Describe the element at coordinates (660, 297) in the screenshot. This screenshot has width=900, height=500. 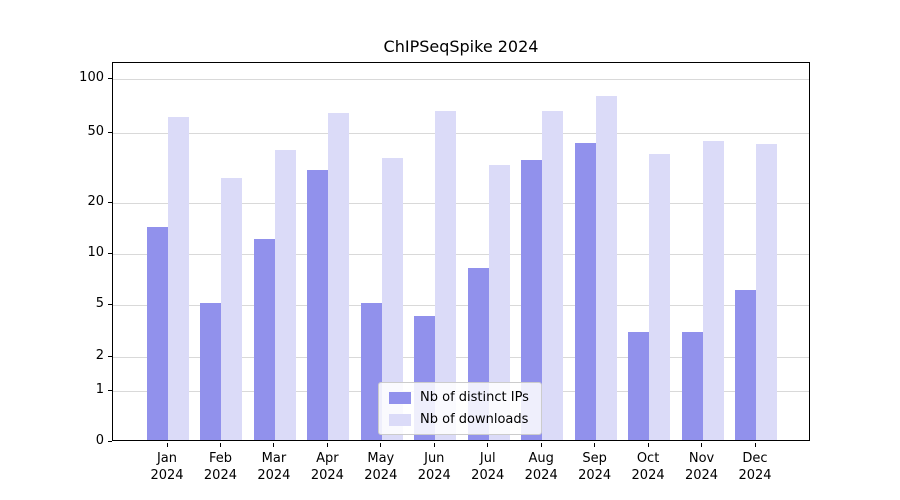
I see `bar-downloads-oct` at that location.